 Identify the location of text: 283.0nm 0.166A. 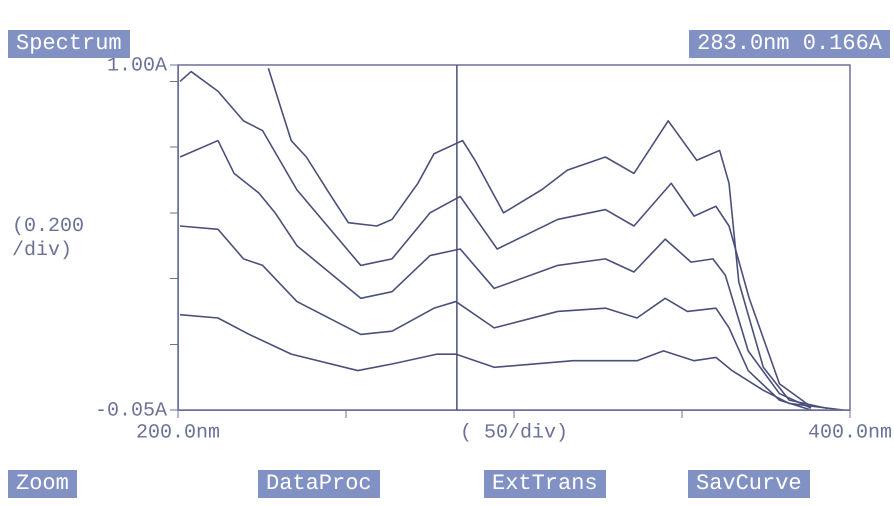
(789, 44).